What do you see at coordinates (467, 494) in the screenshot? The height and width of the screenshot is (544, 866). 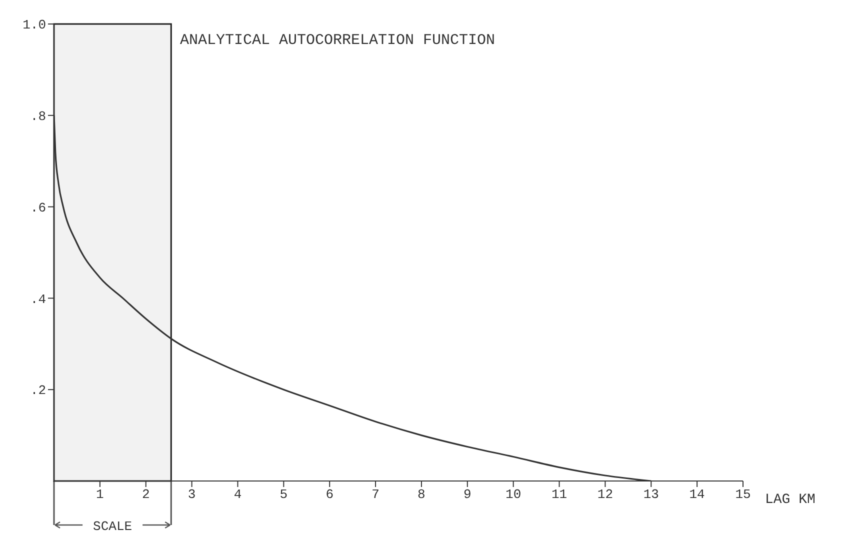 I see `x-tick-label: 9` at bounding box center [467, 494].